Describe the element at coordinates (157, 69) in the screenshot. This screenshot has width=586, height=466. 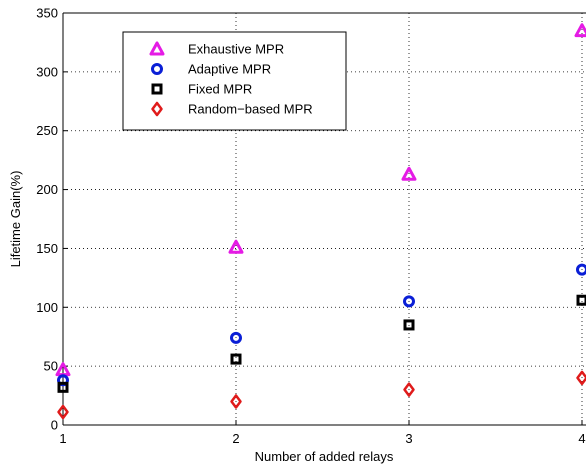
I see `legend-marker-circle` at that location.